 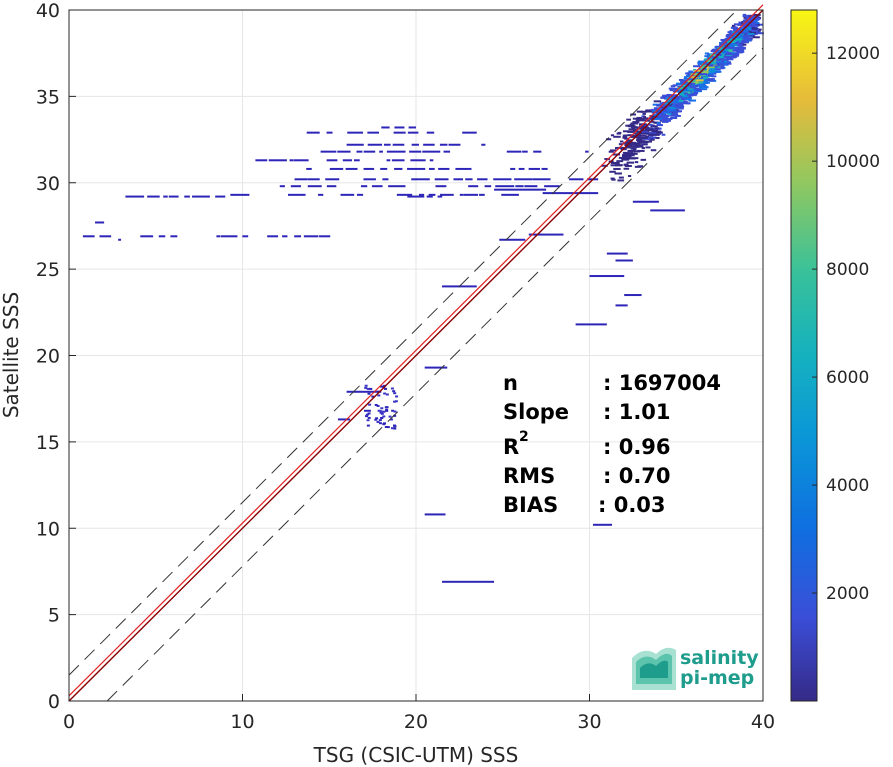 What do you see at coordinates (48, 270) in the screenshot?
I see `y-tick-label: 25` at bounding box center [48, 270].